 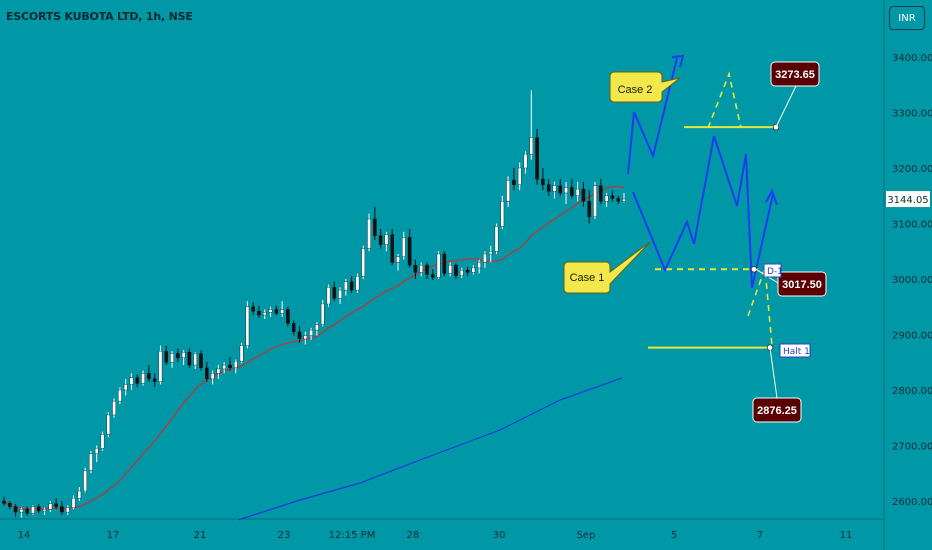 What do you see at coordinates (586, 535) in the screenshot?
I see `x-tick-label: Sep` at bounding box center [586, 535].